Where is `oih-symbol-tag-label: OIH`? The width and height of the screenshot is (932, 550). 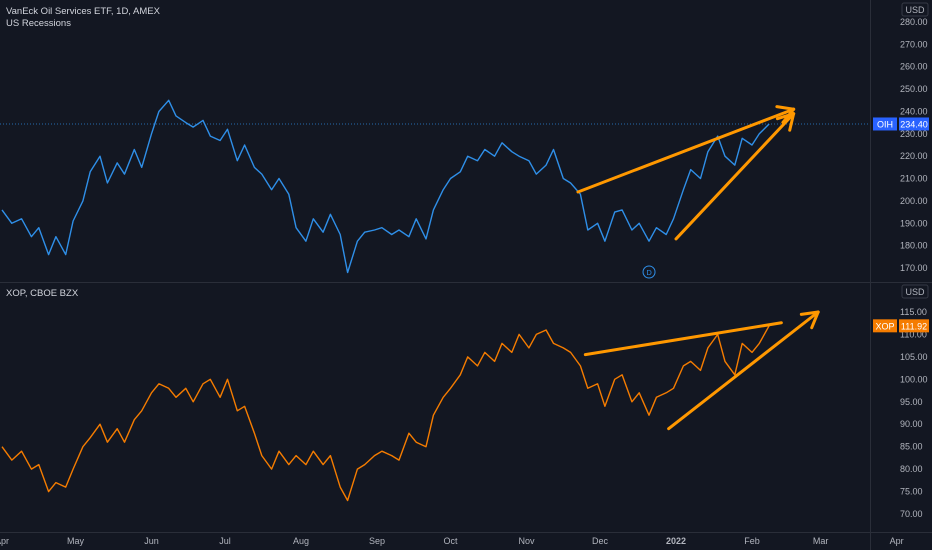 oih-symbol-tag-label: OIH is located at coordinates (885, 124).